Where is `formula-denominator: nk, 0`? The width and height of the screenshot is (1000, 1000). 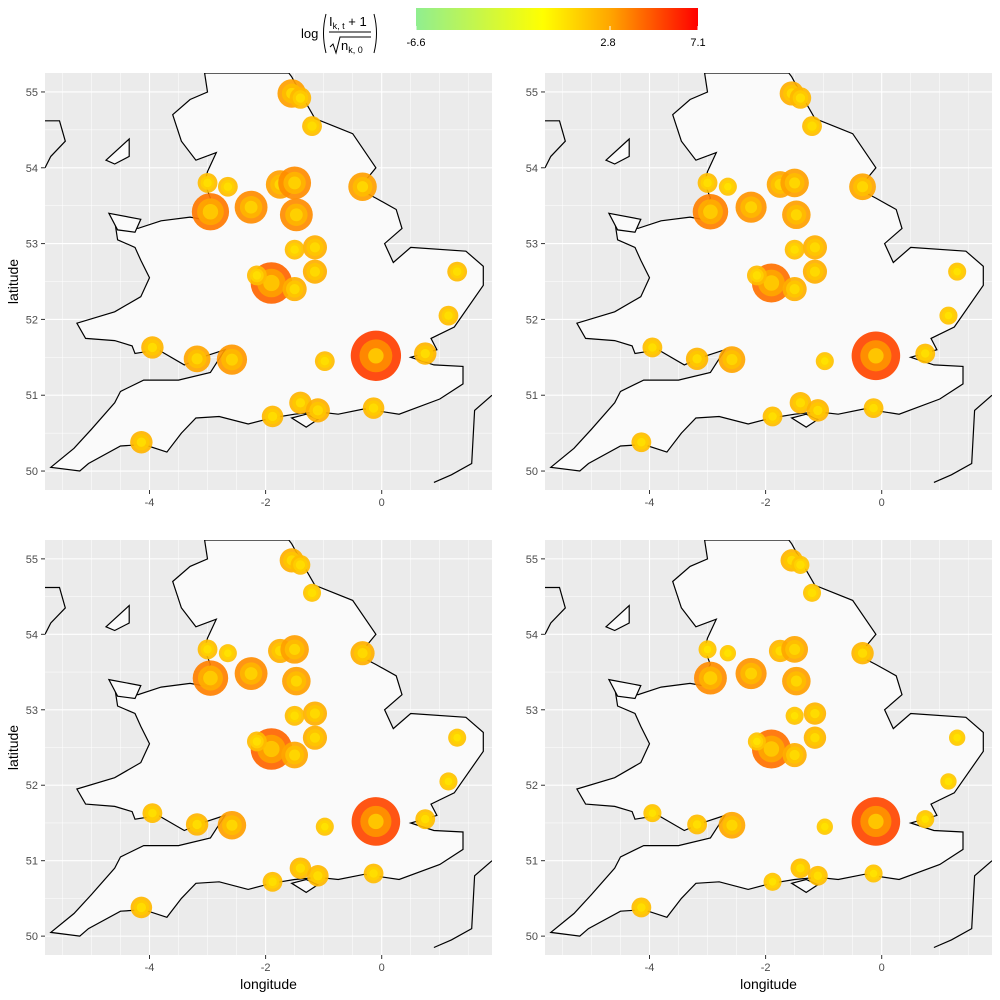
formula-denominator: nk, 0 is located at coordinates (352, 46).